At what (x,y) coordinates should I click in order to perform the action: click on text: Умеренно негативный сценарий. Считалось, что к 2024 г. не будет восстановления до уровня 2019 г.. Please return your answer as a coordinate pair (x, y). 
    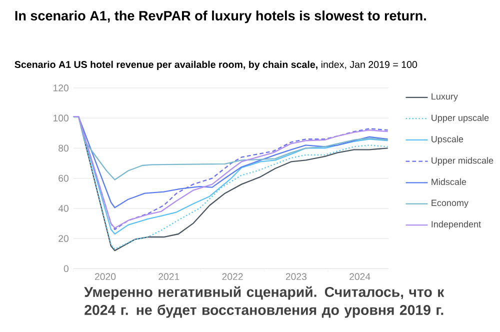
    Looking at the image, I should click on (264, 302).